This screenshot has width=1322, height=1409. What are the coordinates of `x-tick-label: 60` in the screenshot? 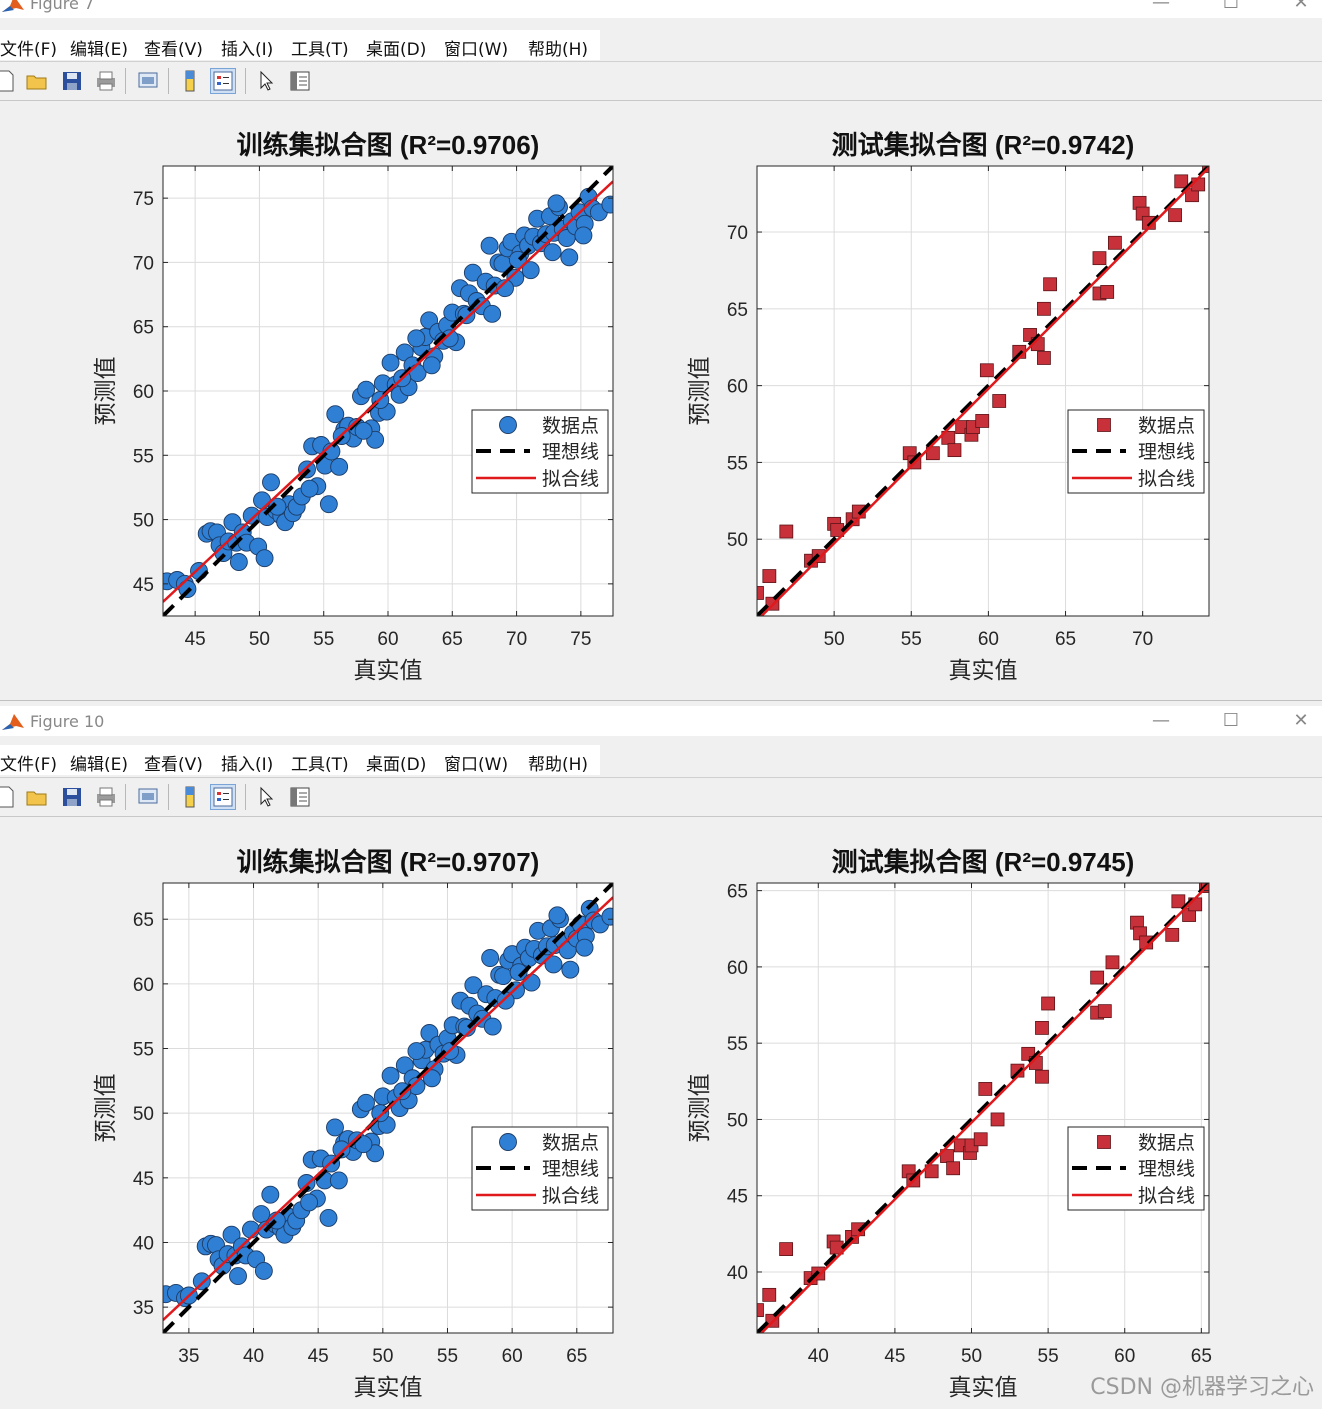 It's located at (512, 1356).